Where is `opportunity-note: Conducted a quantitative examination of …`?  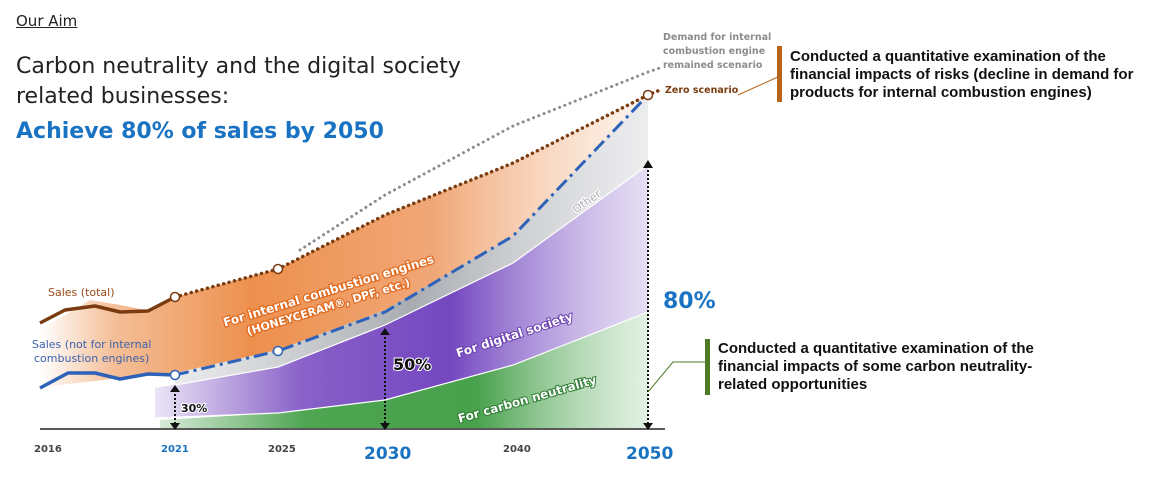 opportunity-note: Conducted a quantitative examination of … is located at coordinates (876, 366).